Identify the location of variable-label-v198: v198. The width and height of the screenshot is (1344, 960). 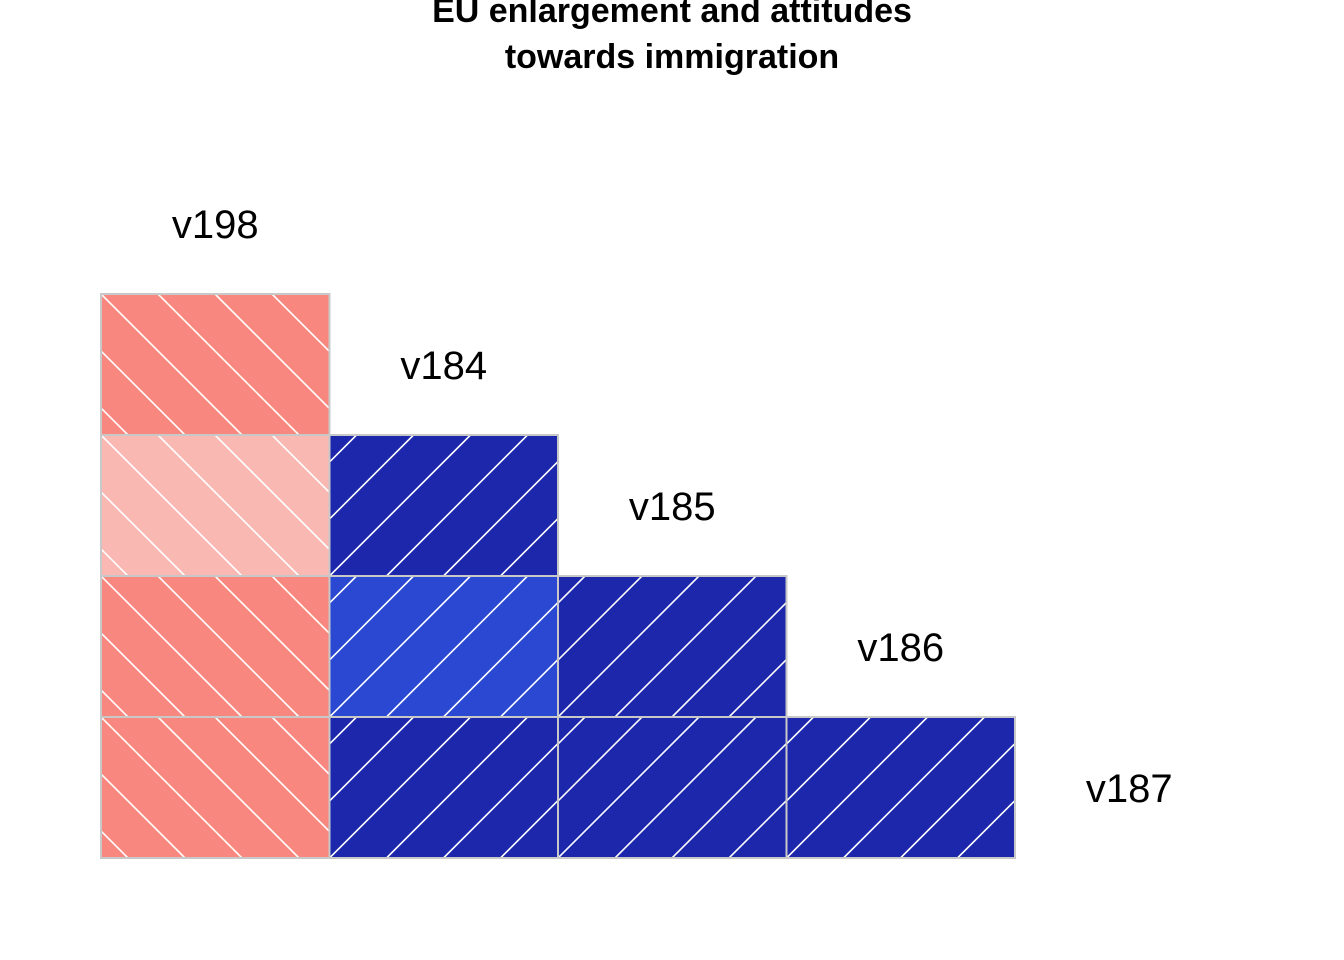
(215, 225).